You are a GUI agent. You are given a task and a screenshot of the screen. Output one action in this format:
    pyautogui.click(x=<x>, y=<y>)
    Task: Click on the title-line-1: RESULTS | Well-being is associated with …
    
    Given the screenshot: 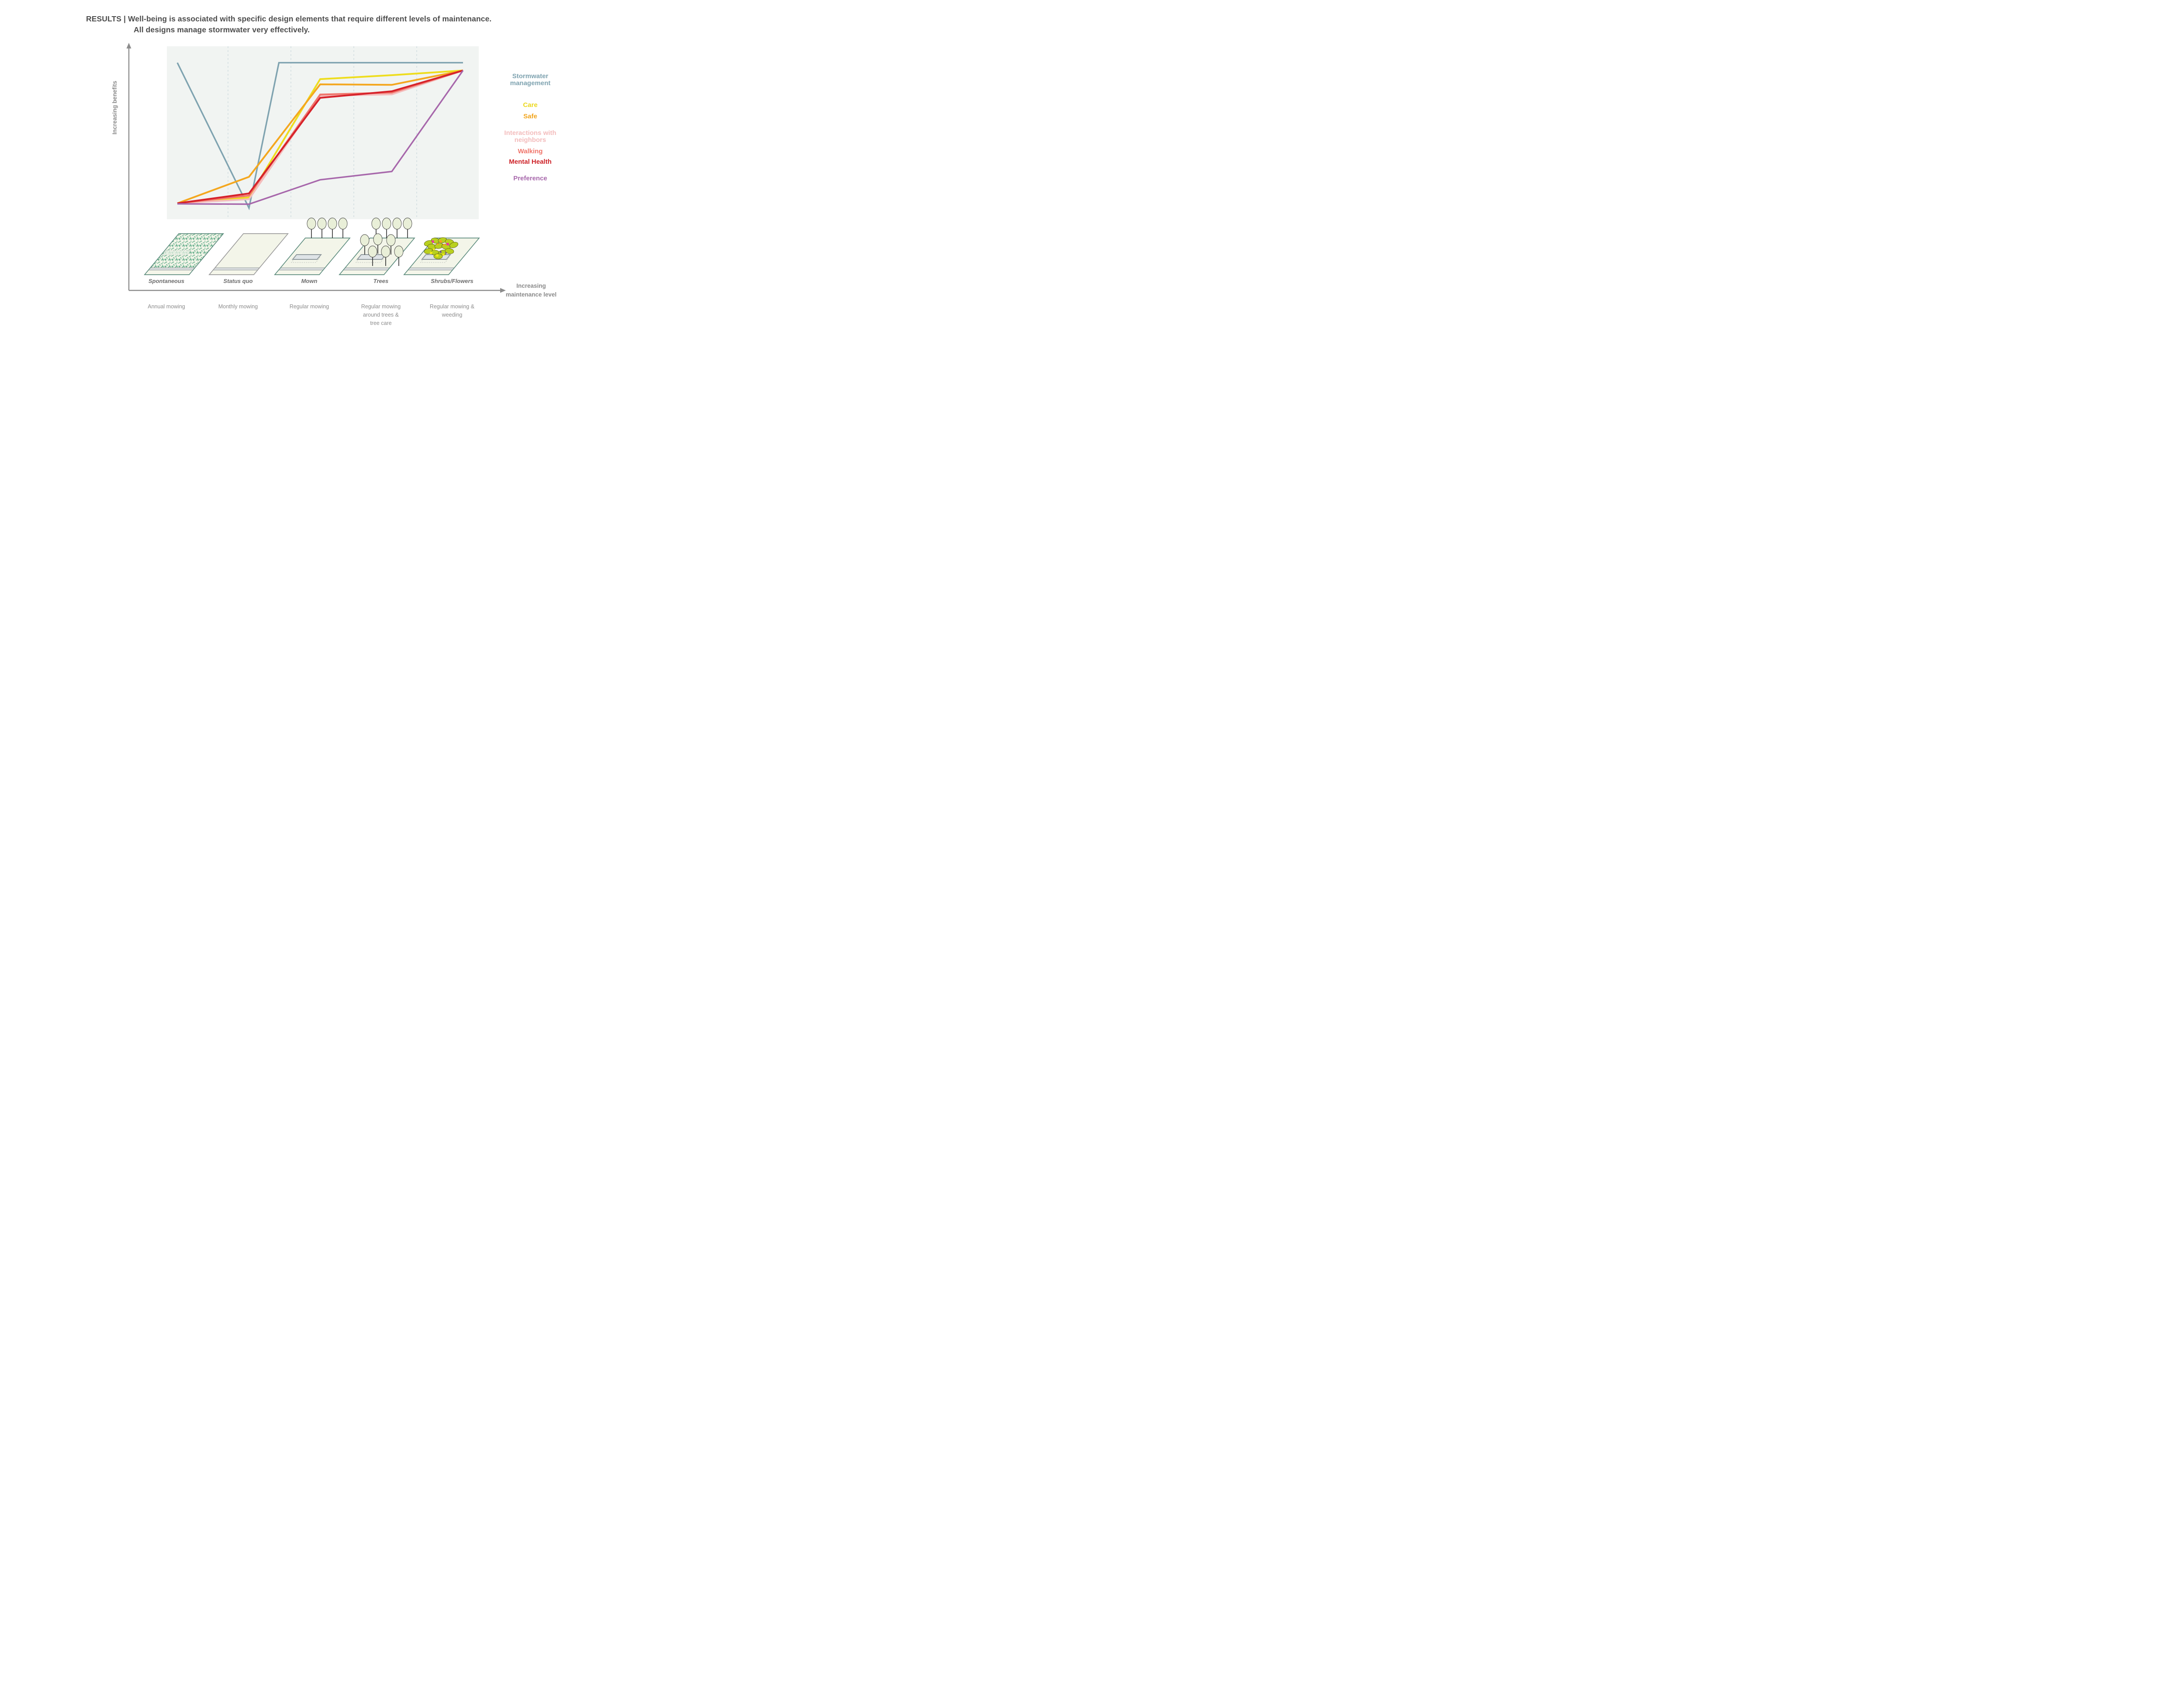 What is the action you would take?
    pyautogui.click(x=289, y=18)
    